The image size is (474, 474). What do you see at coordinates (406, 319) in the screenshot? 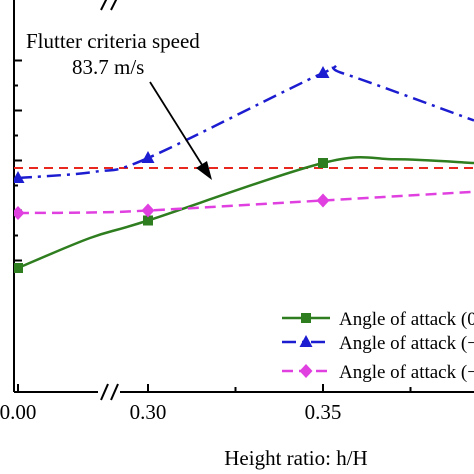
I see `legend-label: Angle of attack (0` at bounding box center [406, 319].